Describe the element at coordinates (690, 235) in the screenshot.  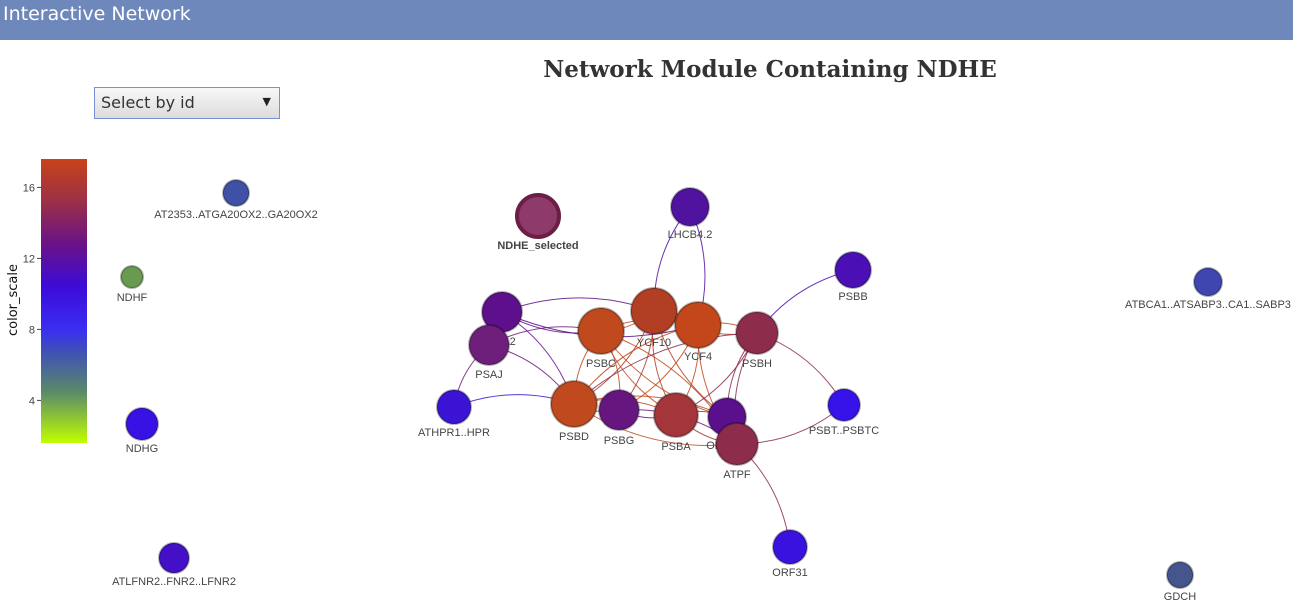
I see `node-label: LHCB4.2` at that location.